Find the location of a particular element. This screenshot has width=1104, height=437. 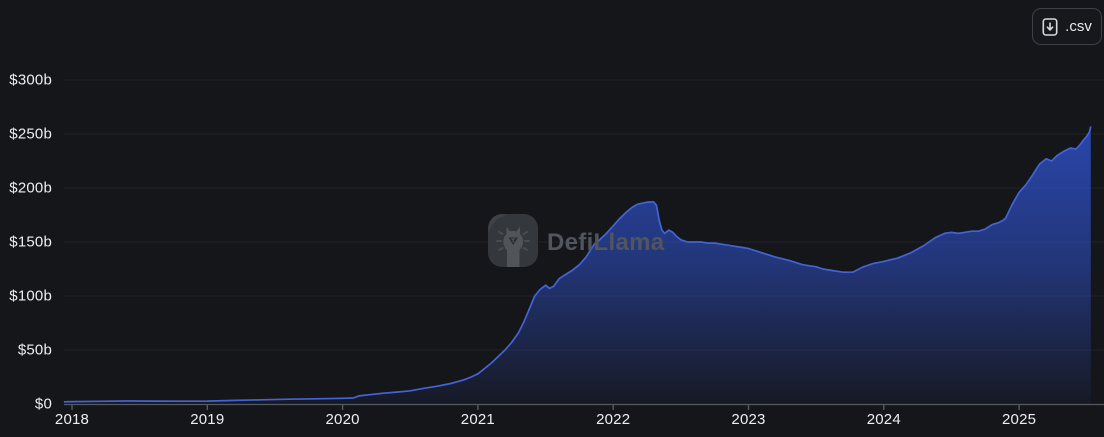

x-axis-label: 2023 is located at coordinates (748, 419).